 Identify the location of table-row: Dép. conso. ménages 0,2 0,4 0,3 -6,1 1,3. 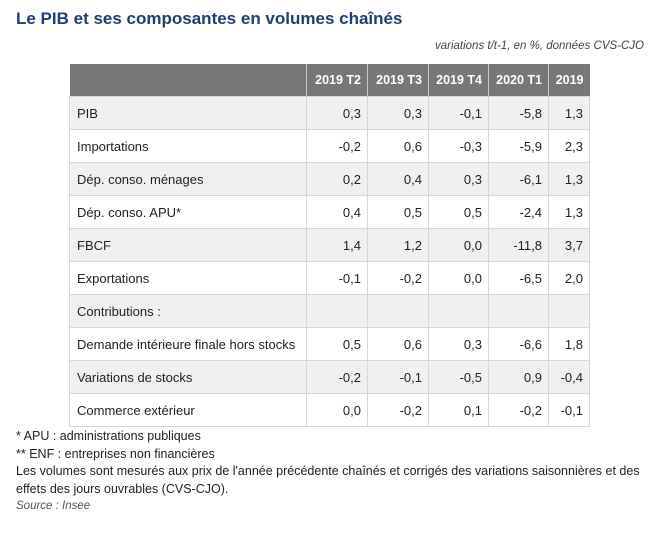
(329, 179).